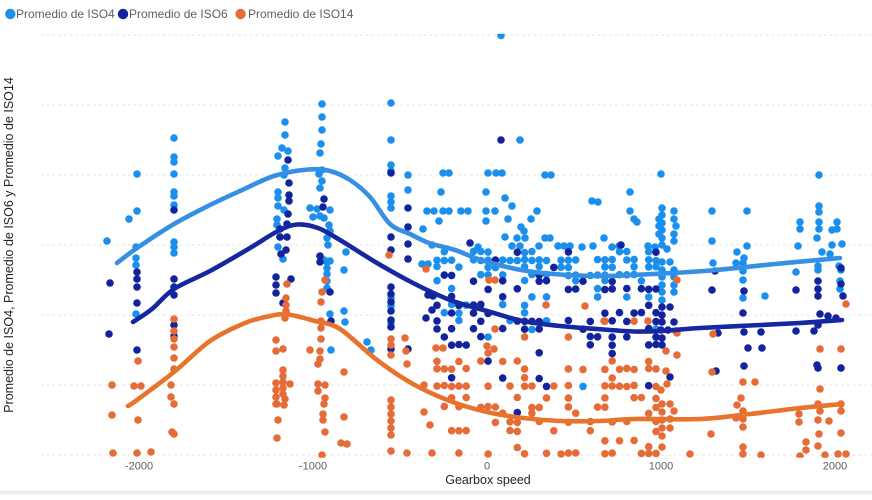 The width and height of the screenshot is (872, 500). Describe the element at coordinates (301, 14) in the screenshot. I see `svg-text: Promedio de ISO14` at that location.